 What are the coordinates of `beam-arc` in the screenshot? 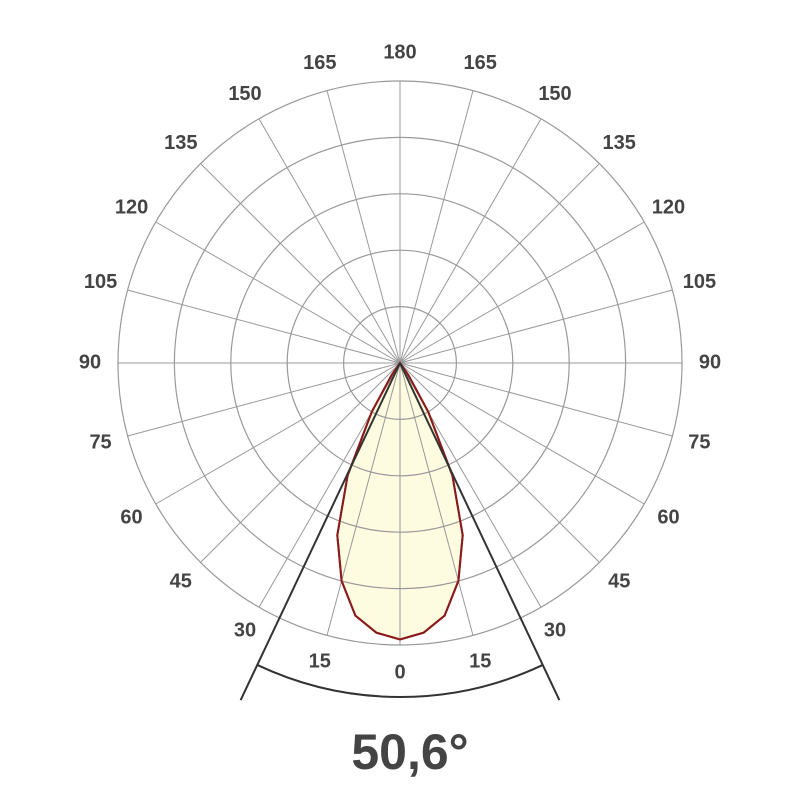 It's located at (400, 681).